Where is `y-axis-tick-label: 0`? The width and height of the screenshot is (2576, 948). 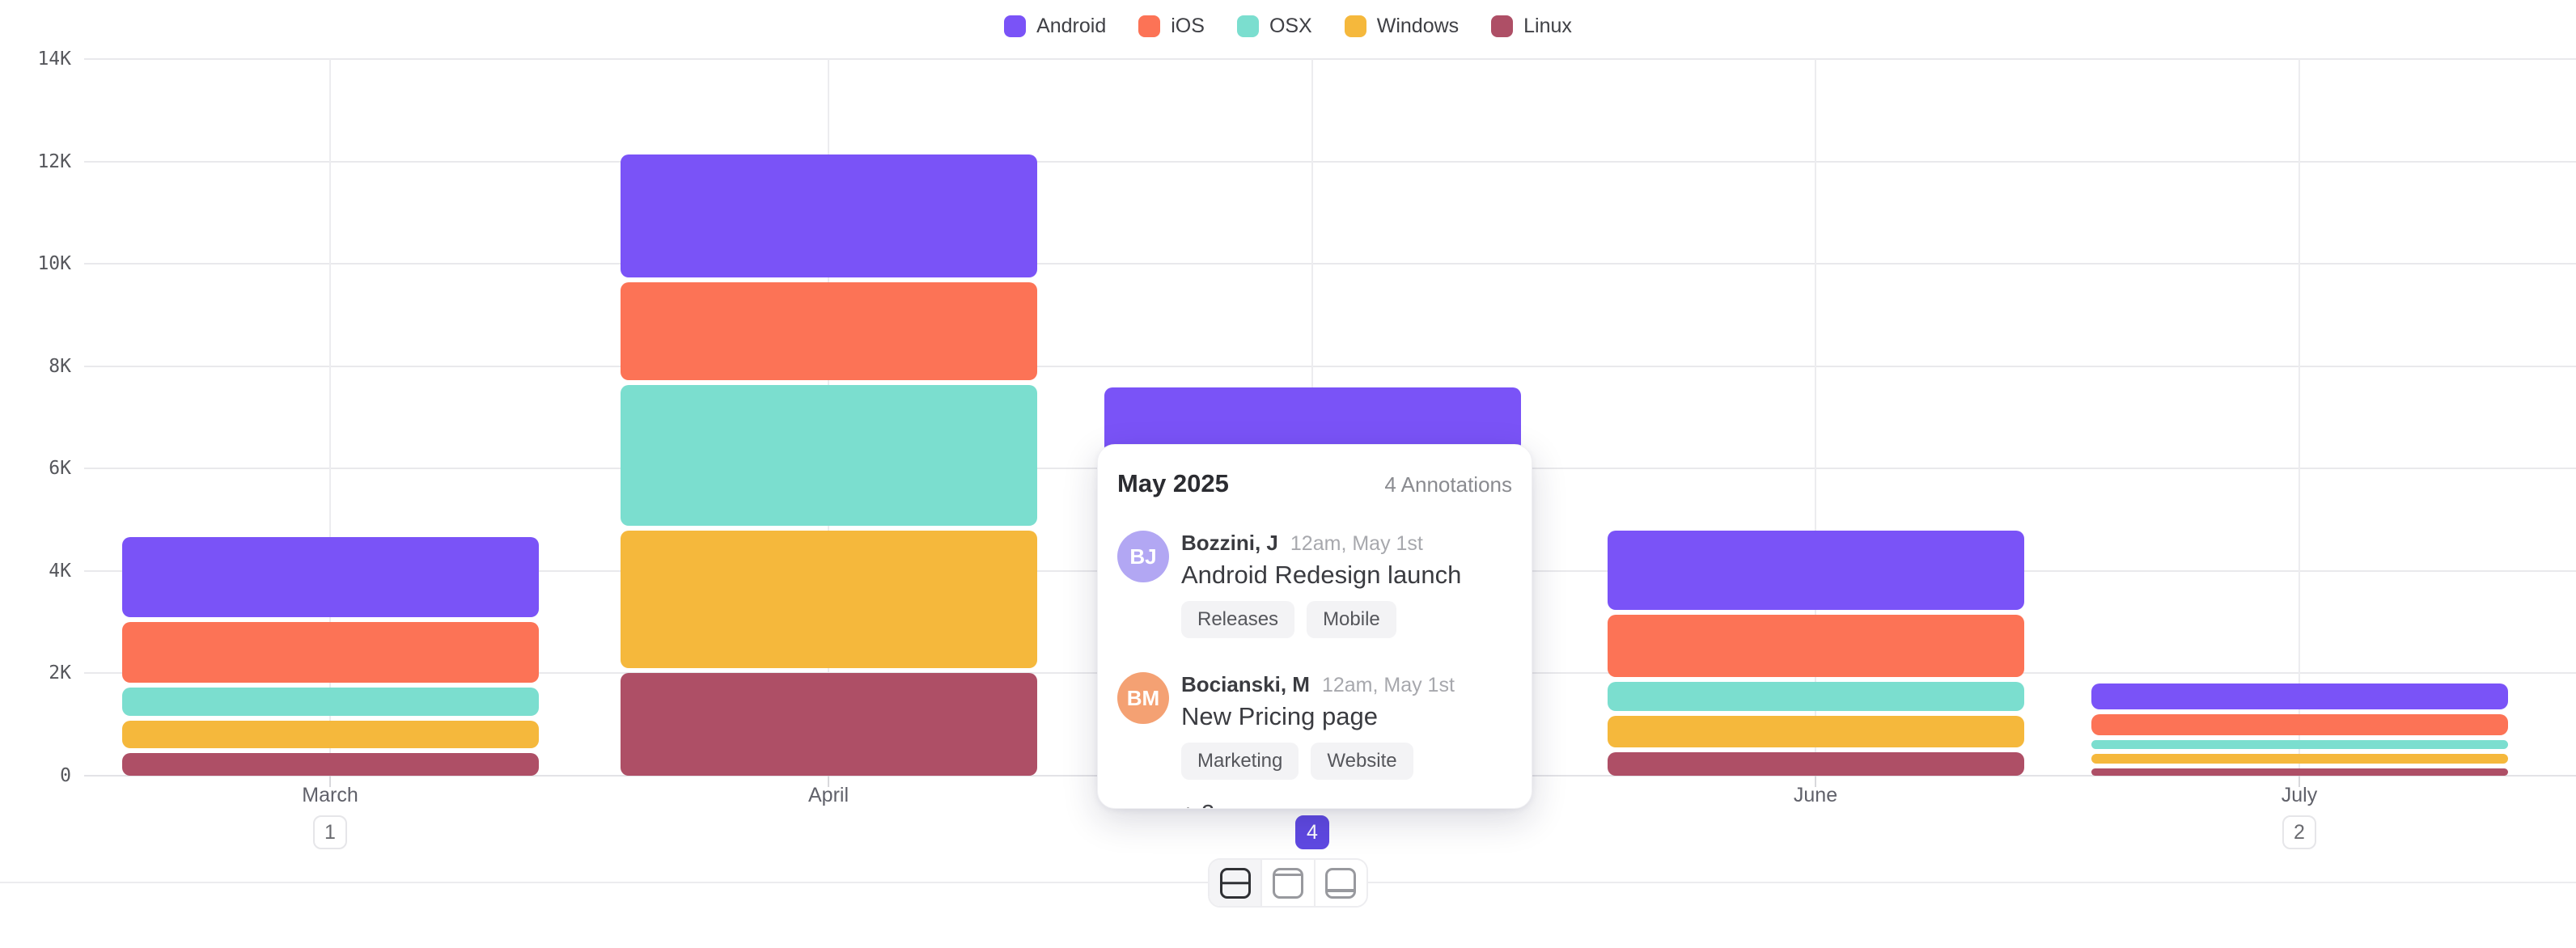 y-axis-tick-label: 0 is located at coordinates (65, 775).